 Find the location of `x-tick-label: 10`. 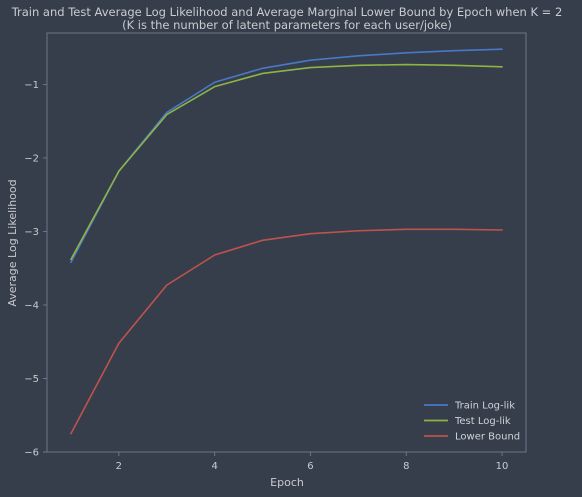

x-tick-label: 10 is located at coordinates (502, 466).